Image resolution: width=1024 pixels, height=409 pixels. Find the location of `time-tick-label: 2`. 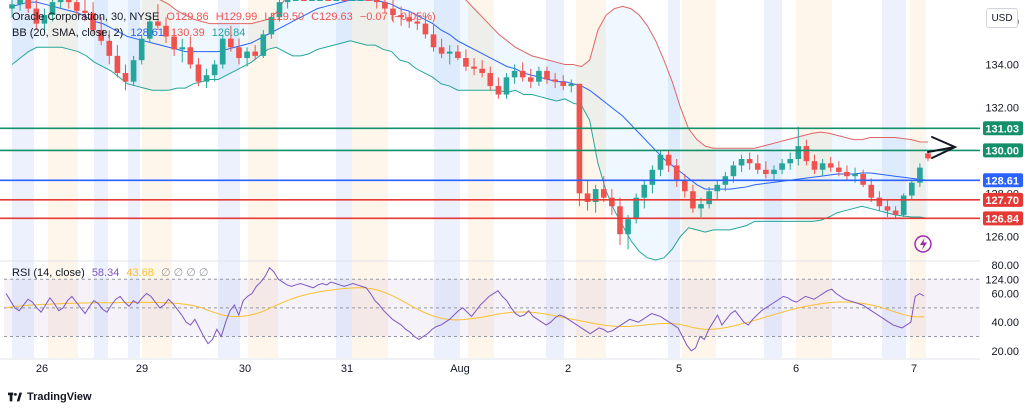

time-tick-label: 2 is located at coordinates (568, 369).